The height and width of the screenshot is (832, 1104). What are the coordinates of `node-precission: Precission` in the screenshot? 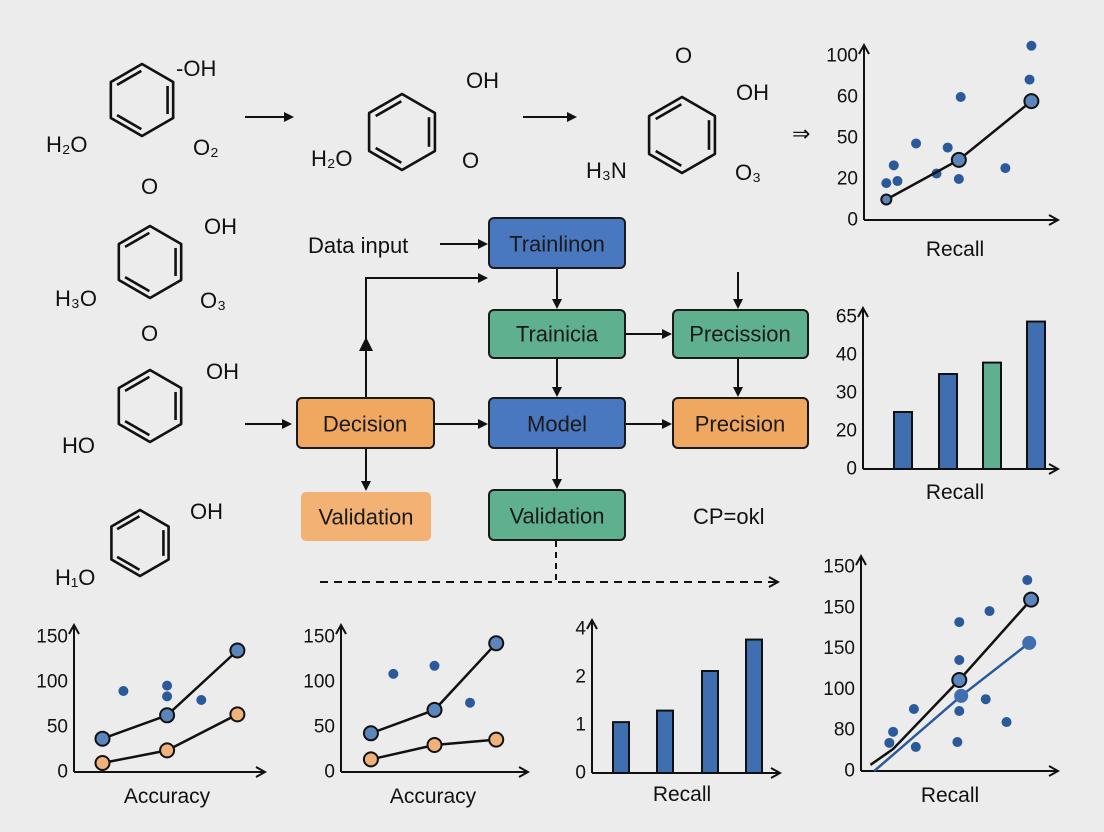 It's located at (740, 334).